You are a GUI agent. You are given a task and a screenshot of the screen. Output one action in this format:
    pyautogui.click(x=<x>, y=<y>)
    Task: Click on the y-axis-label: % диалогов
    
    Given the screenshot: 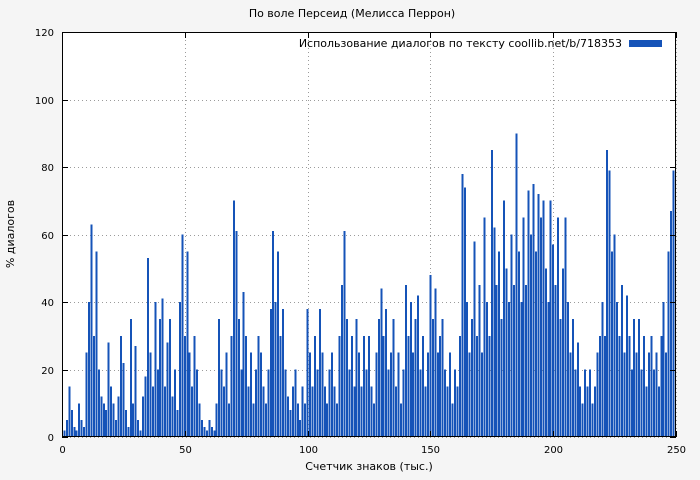 What is the action you would take?
    pyautogui.click(x=10, y=234)
    